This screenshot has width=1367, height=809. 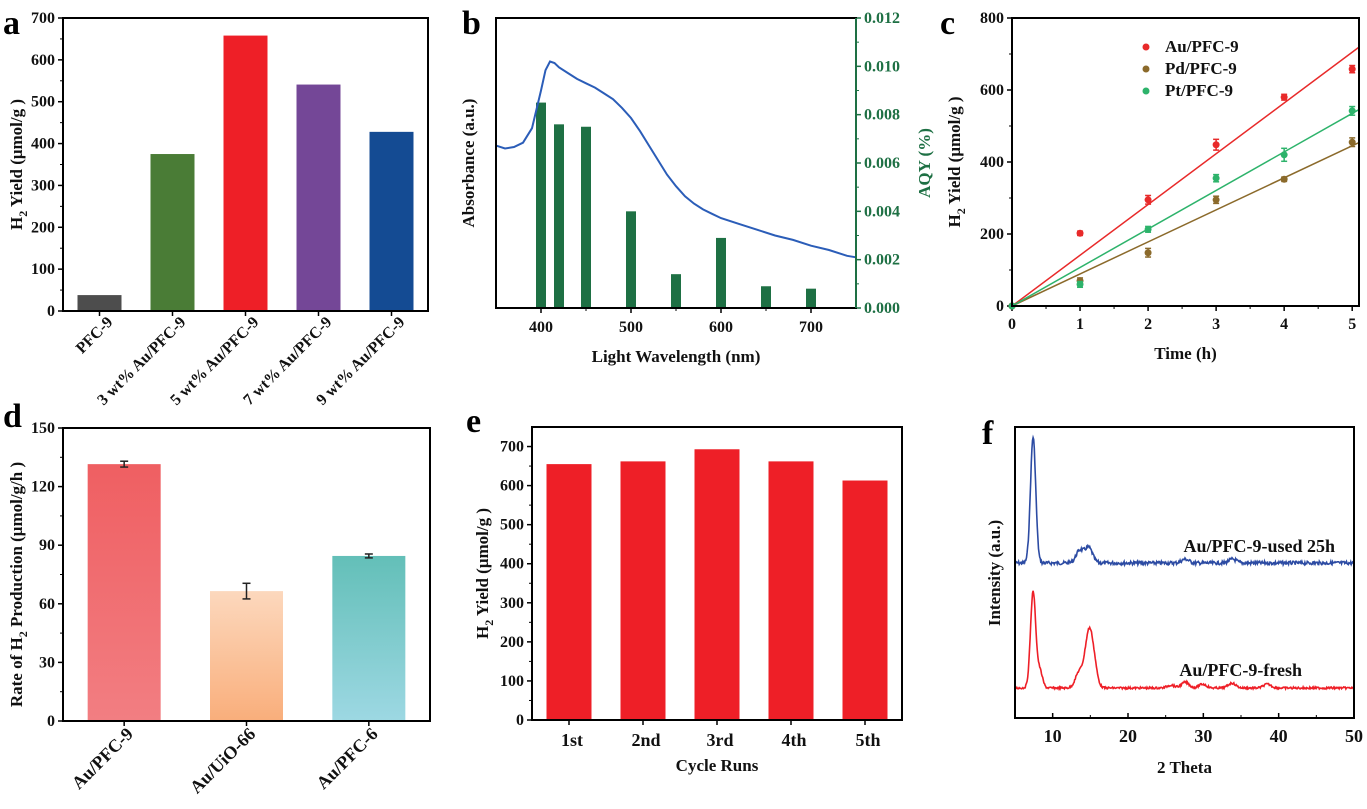 I want to click on x-tick-label: 0, so click(x=1012, y=324).